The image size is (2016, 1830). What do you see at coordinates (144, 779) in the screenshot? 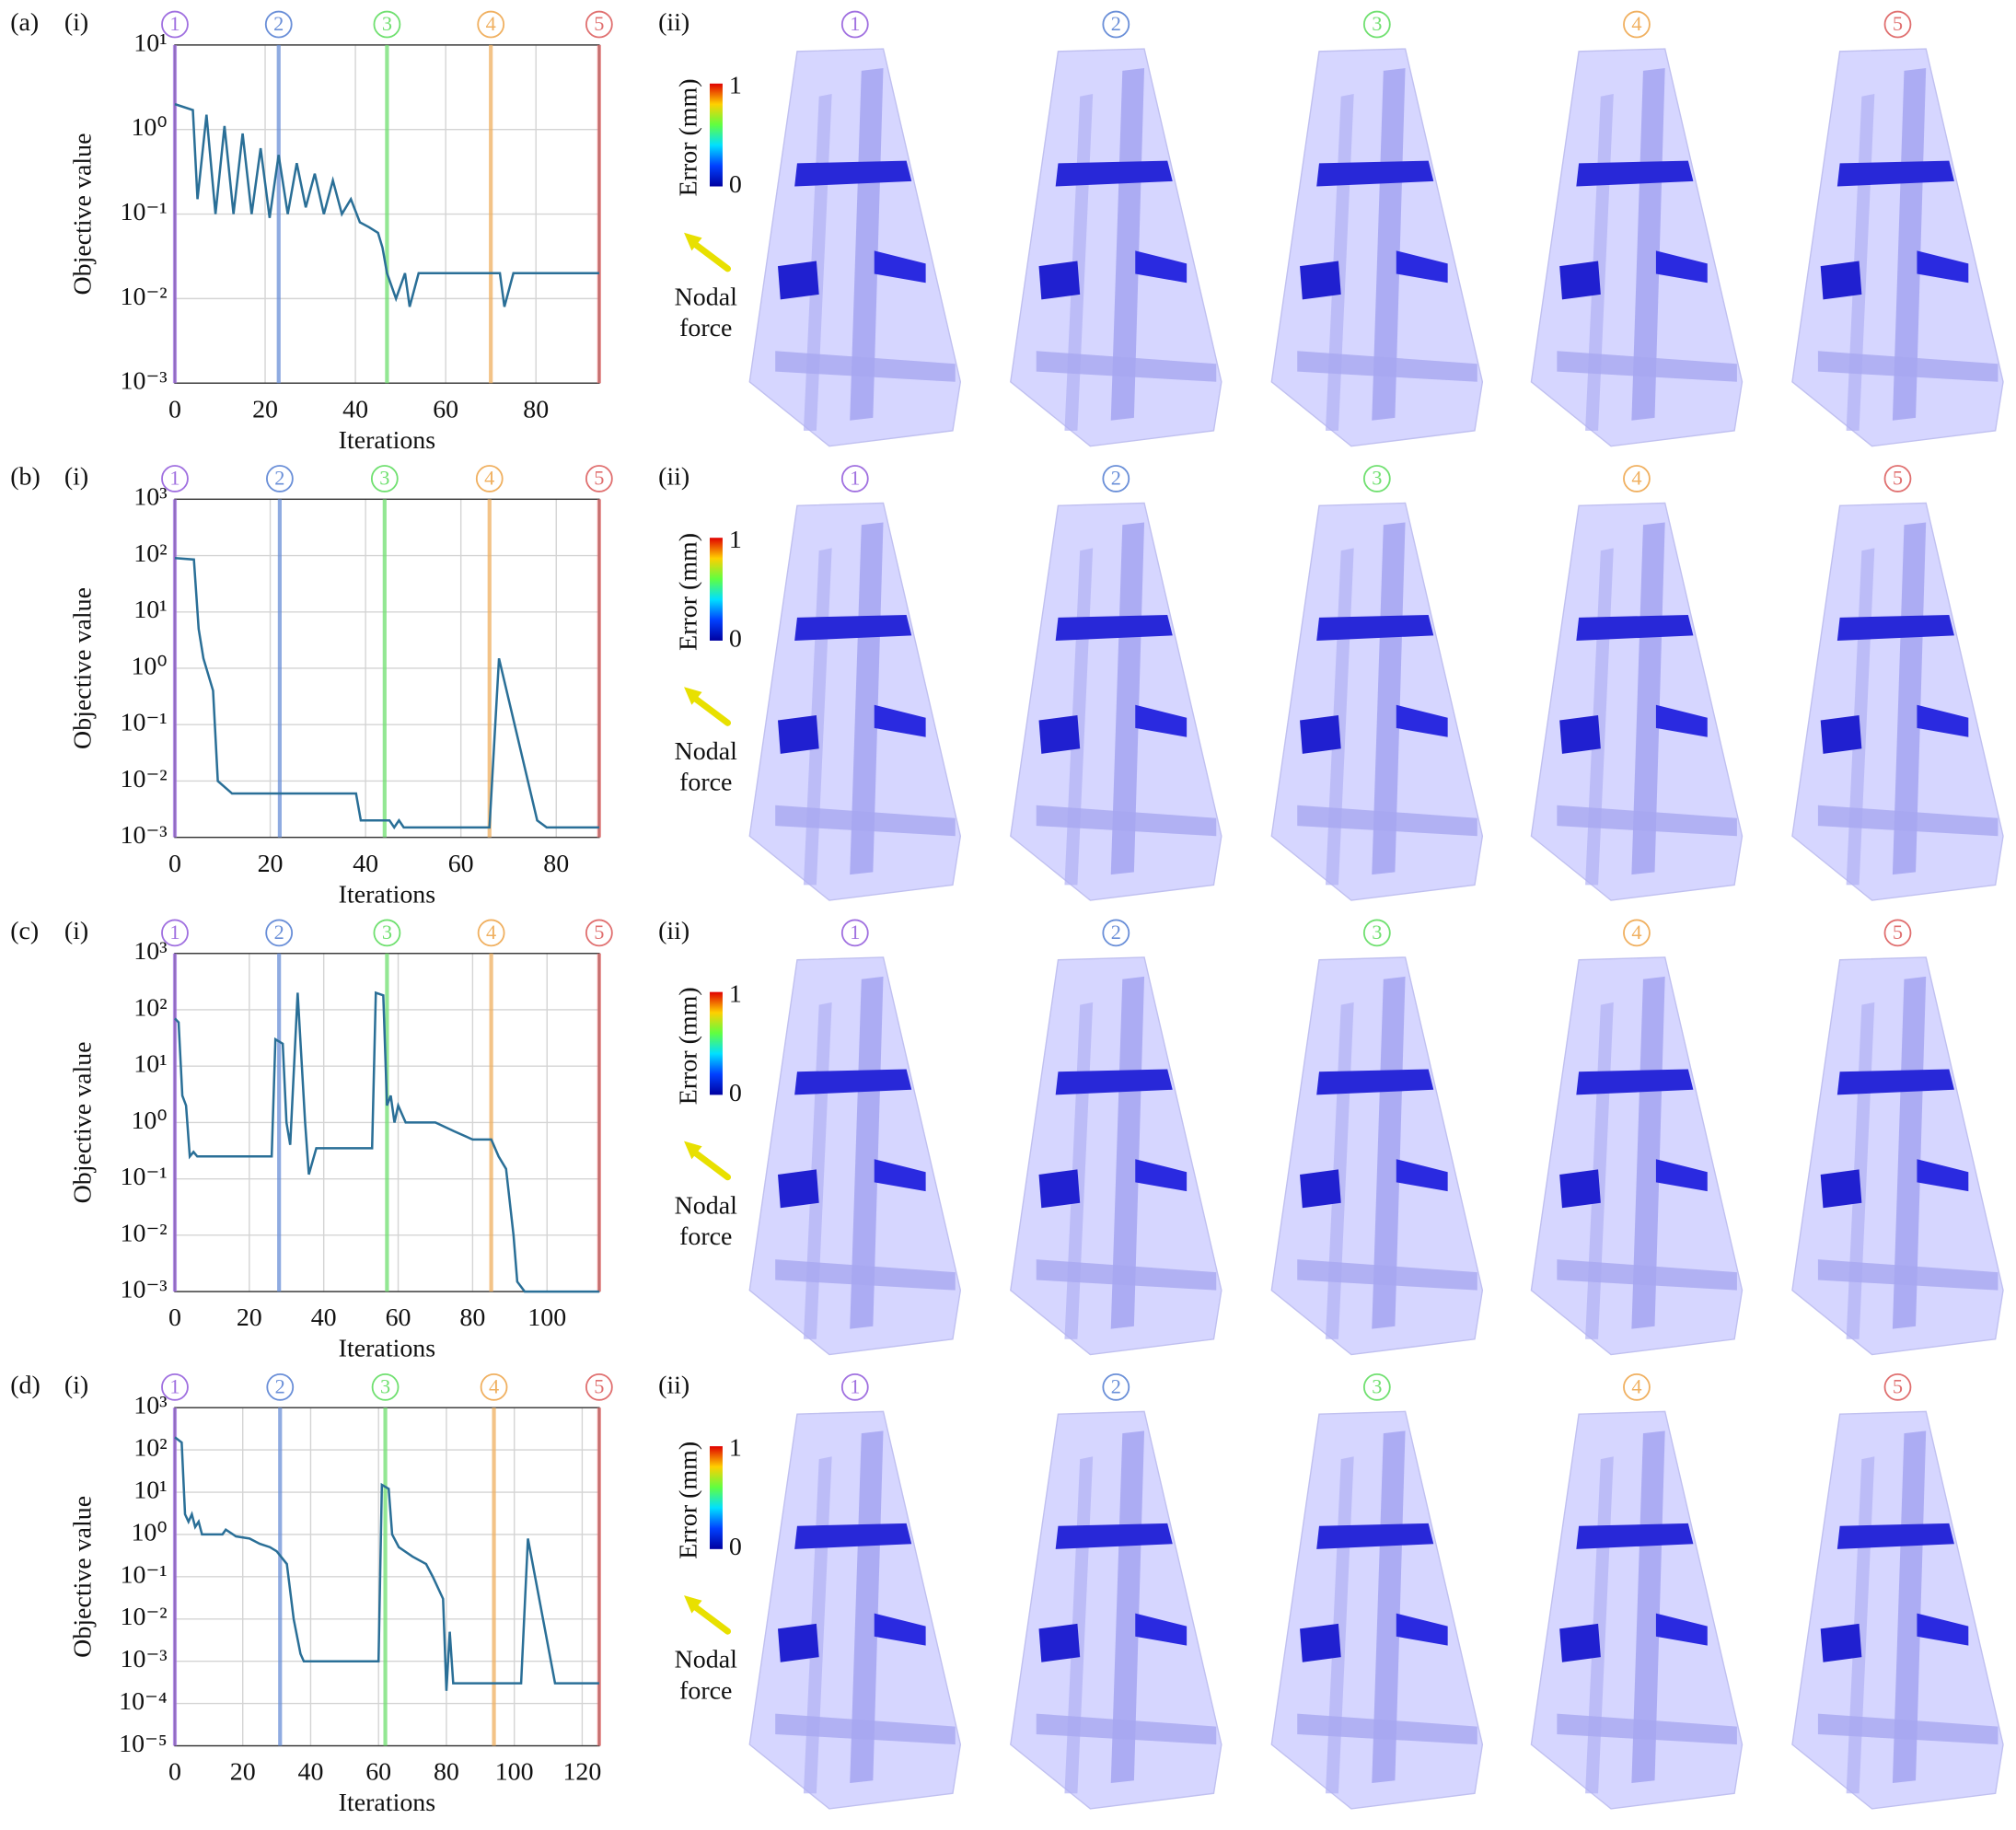
I see `y-tick-label: 10⁻²` at bounding box center [144, 779].